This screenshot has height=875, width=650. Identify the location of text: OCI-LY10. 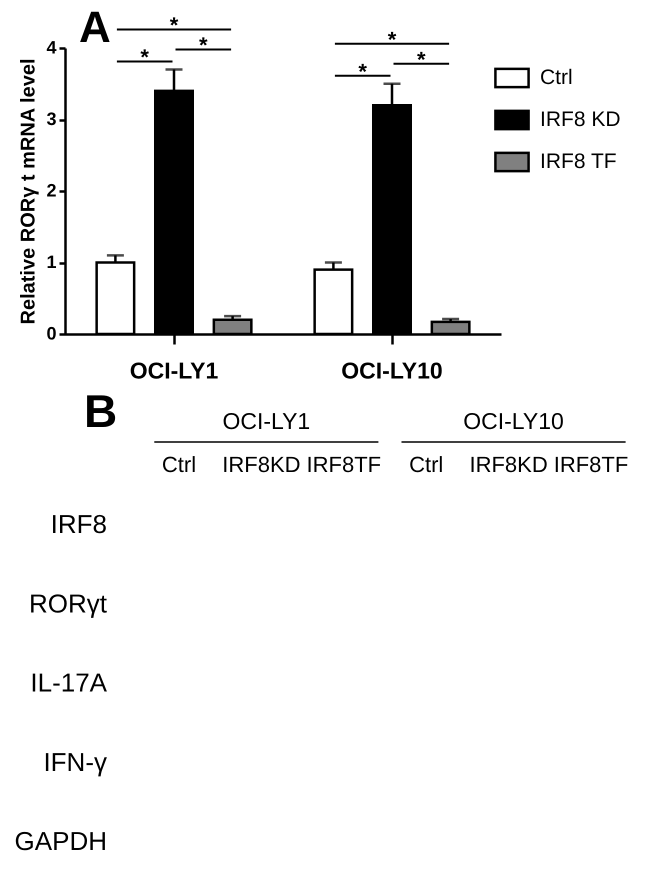
(513, 421).